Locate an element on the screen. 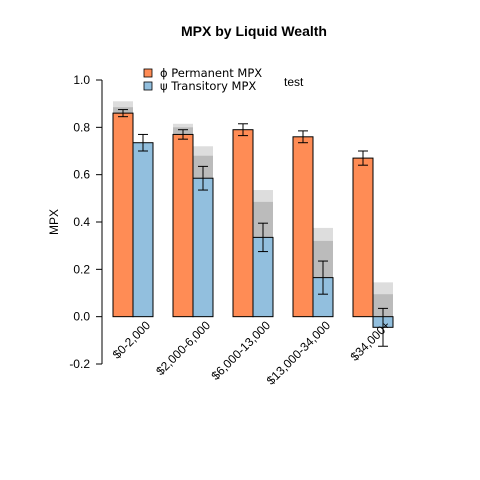 Image resolution: width=480 pixels, height=480 pixels. y-tick-label: 0.6 is located at coordinates (81, 175).